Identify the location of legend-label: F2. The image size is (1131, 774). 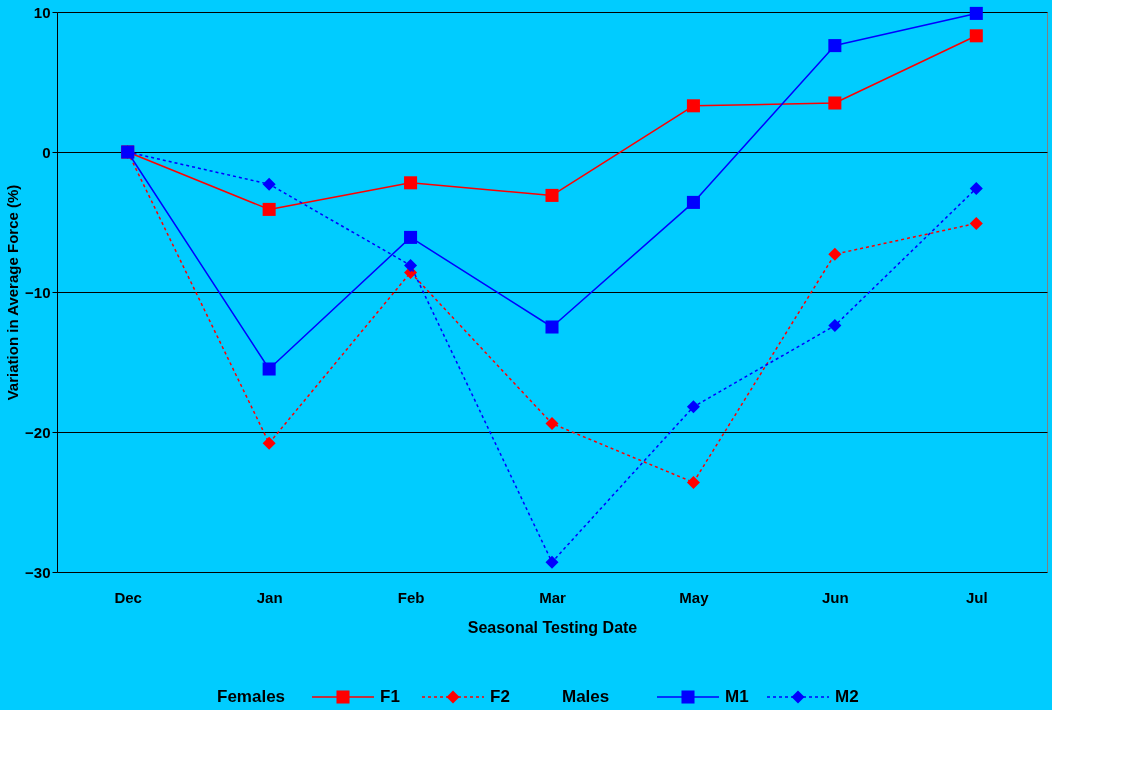
(500, 696).